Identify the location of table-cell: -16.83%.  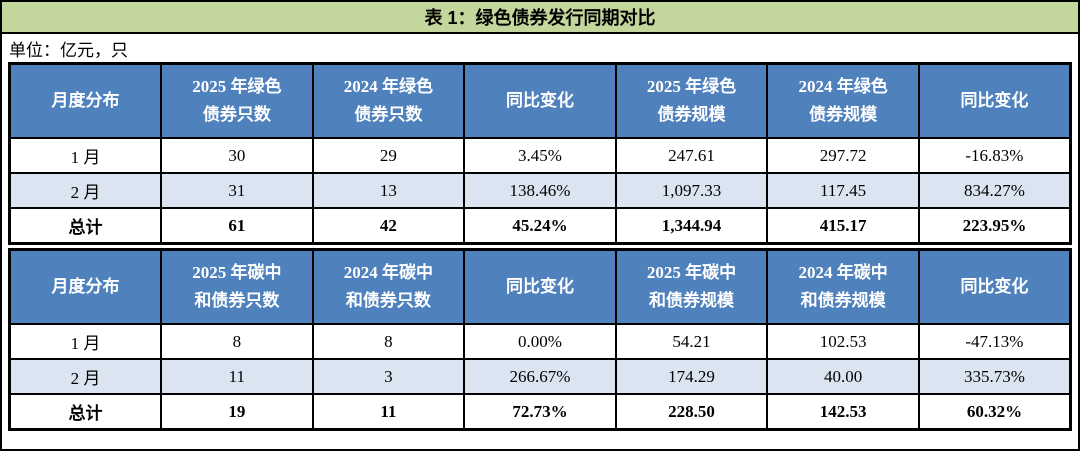
(994, 155).